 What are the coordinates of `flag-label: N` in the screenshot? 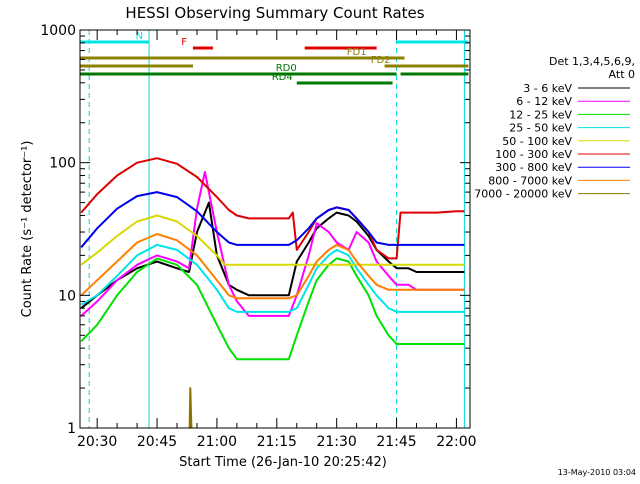 It's located at (139, 36).